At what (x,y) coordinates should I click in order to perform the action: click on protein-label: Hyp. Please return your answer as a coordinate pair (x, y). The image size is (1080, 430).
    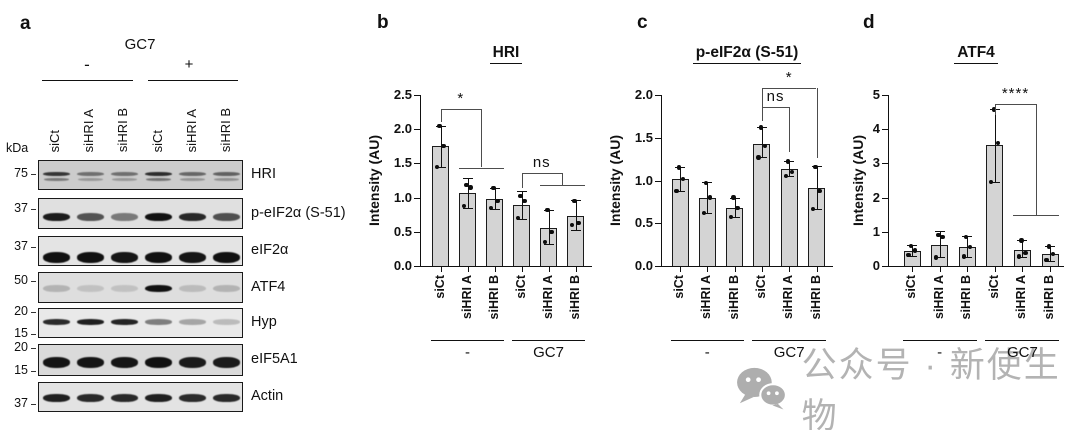
    Looking at the image, I should click on (264, 322).